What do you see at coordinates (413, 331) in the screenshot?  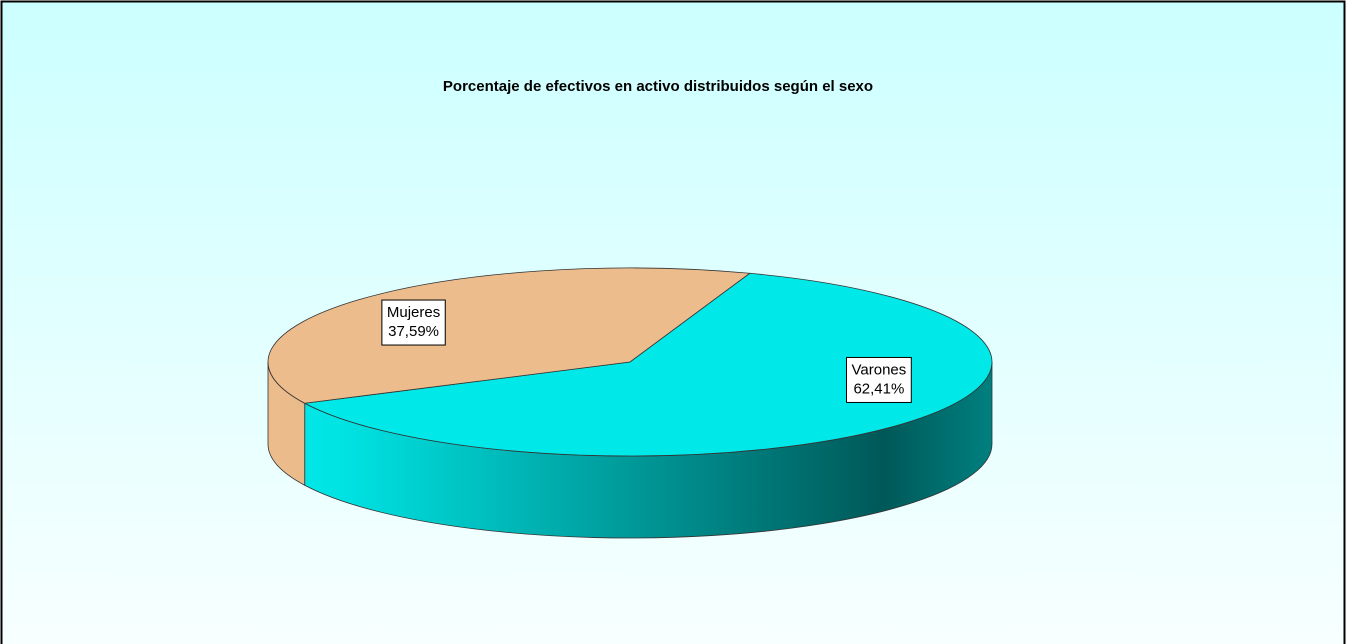 I see `data-label-value: 37,59%` at bounding box center [413, 331].